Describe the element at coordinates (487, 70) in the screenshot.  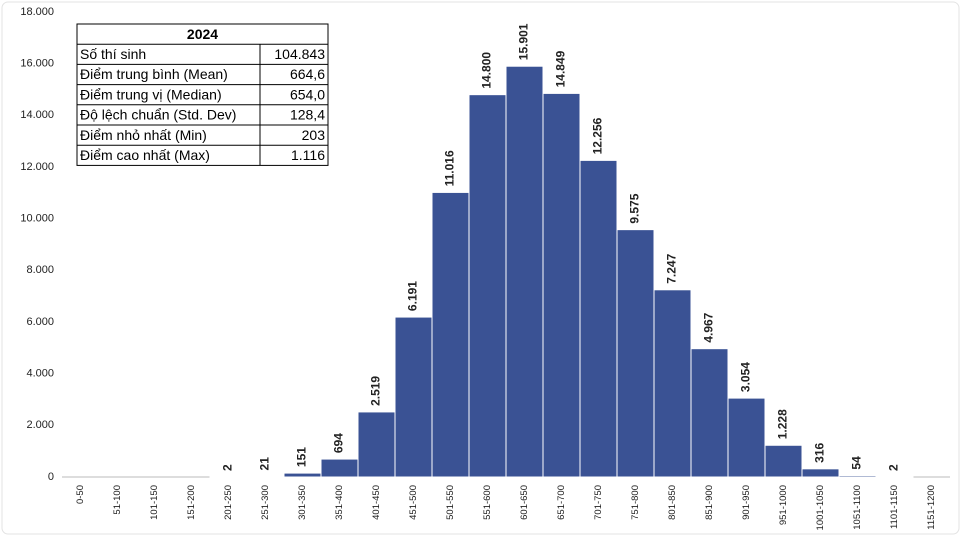
I see `value-label: 14.800` at that location.